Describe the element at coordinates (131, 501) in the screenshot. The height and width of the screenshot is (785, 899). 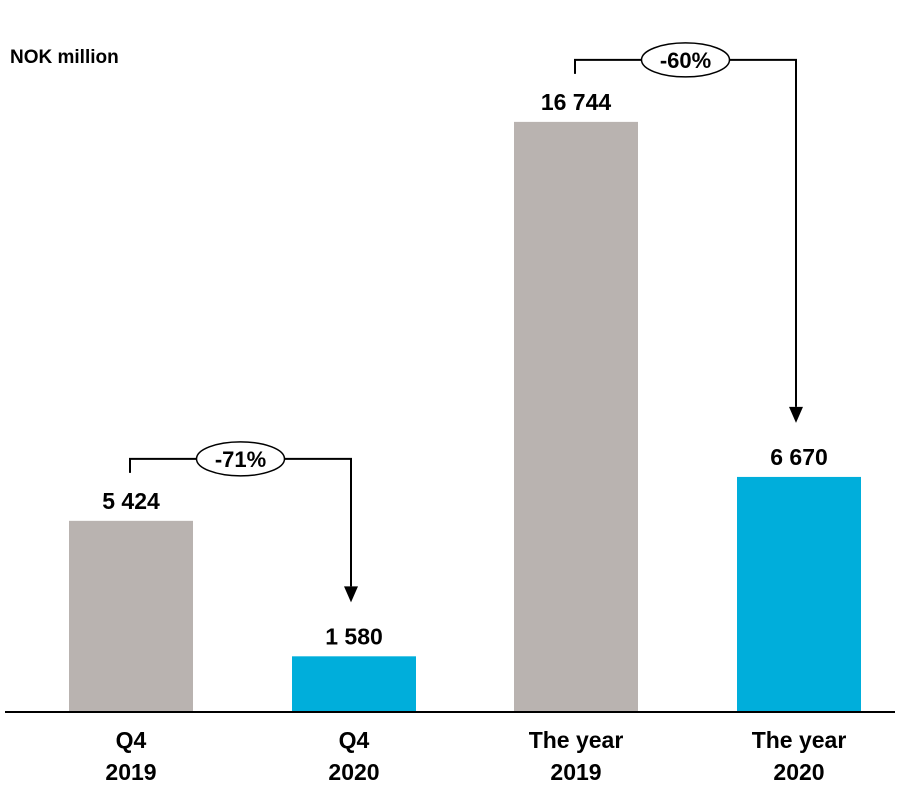
I see `value-label: 5 424` at that location.